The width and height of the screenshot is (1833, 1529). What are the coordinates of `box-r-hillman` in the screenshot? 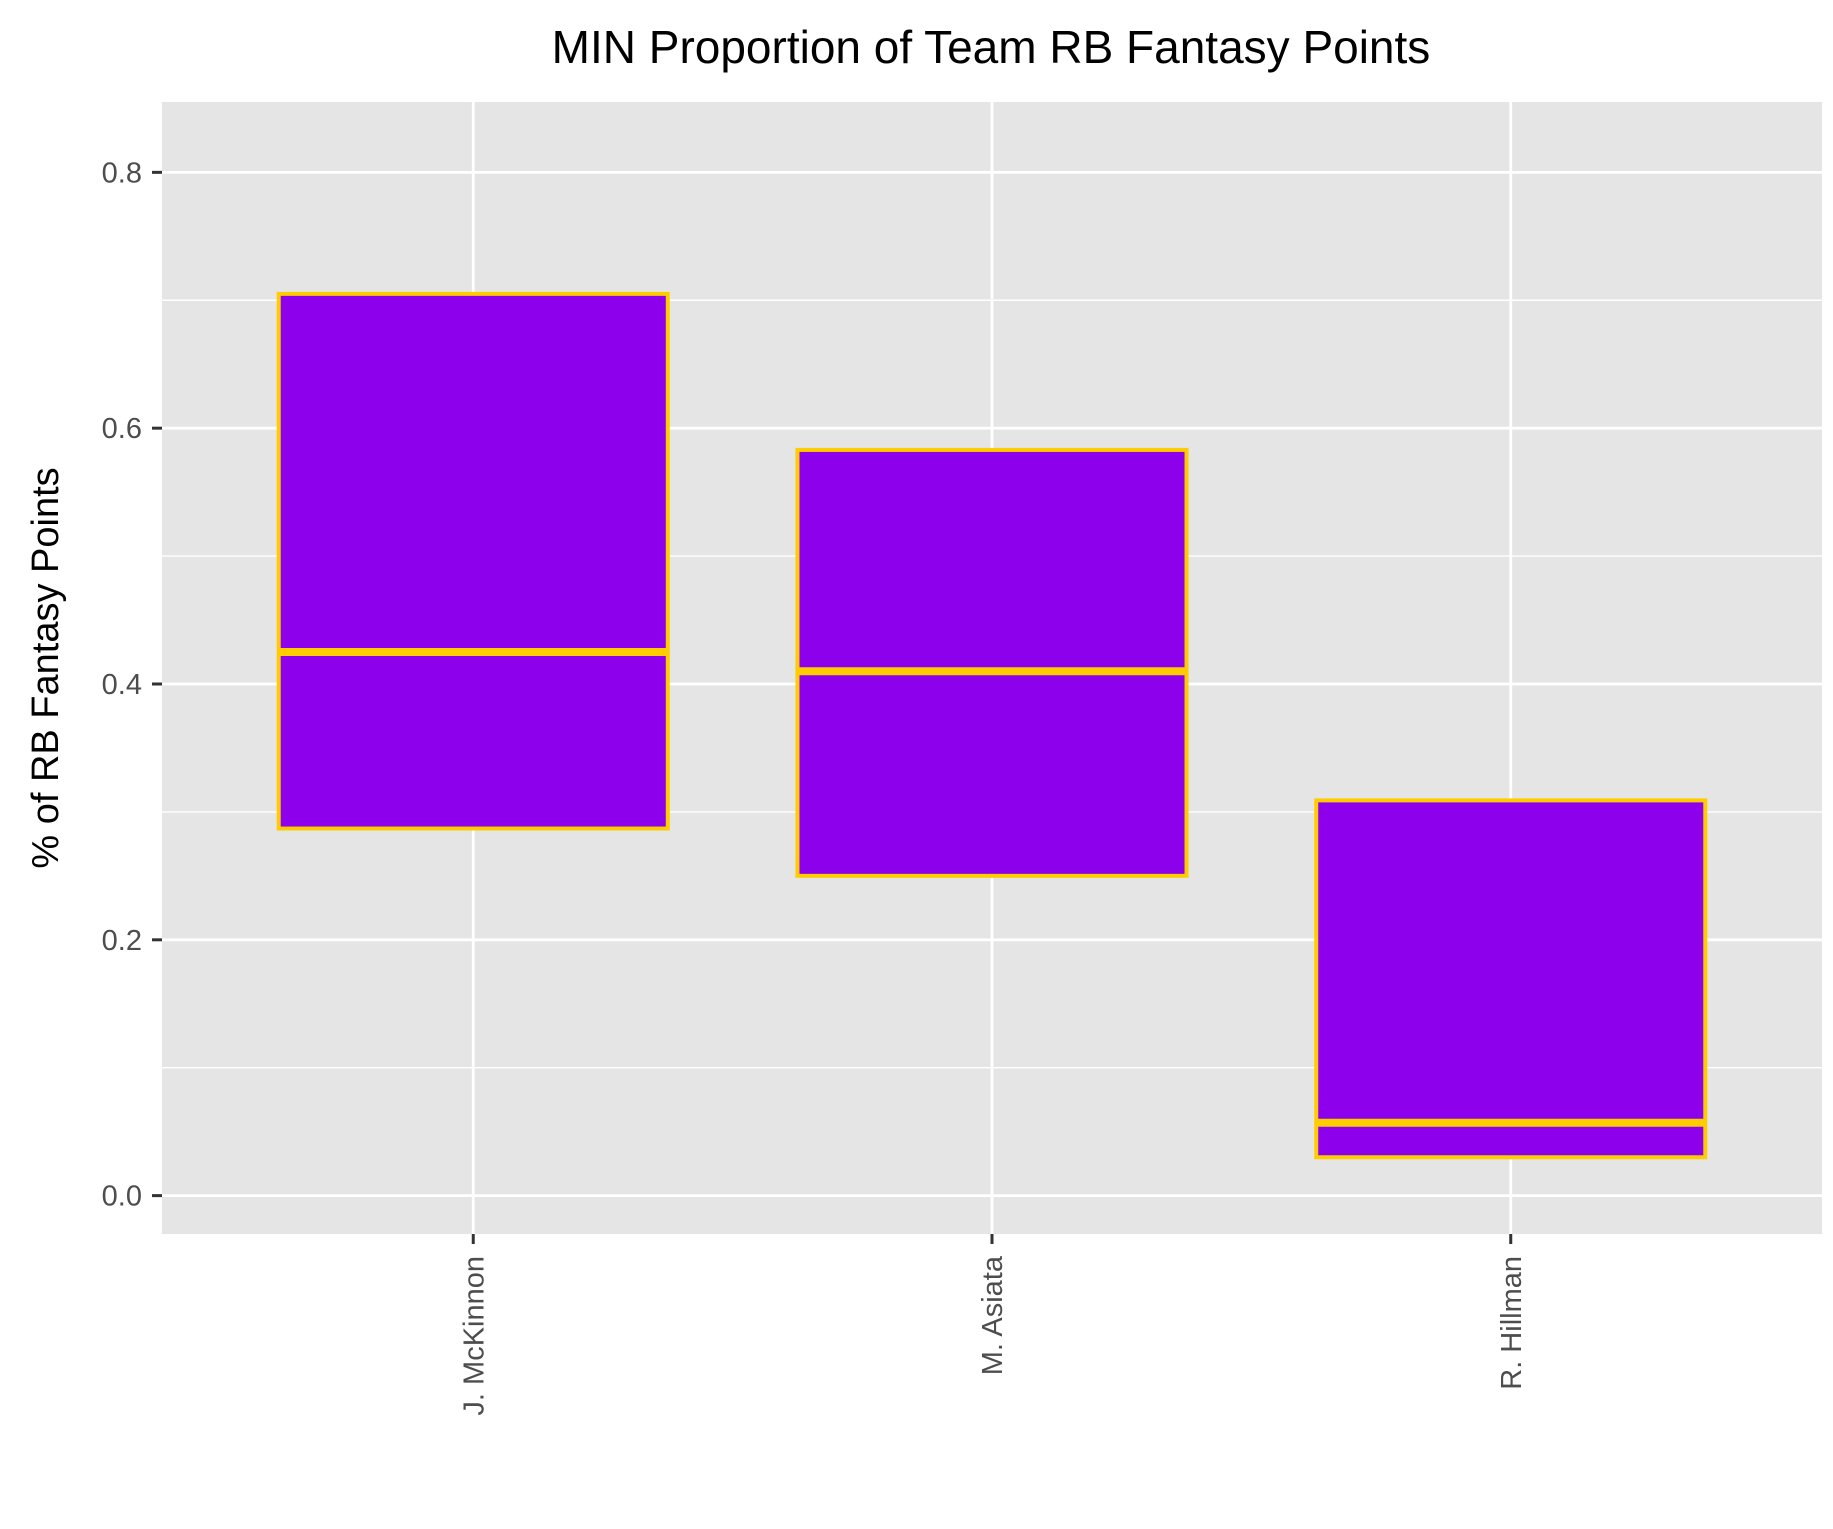 It's located at (1511, 979).